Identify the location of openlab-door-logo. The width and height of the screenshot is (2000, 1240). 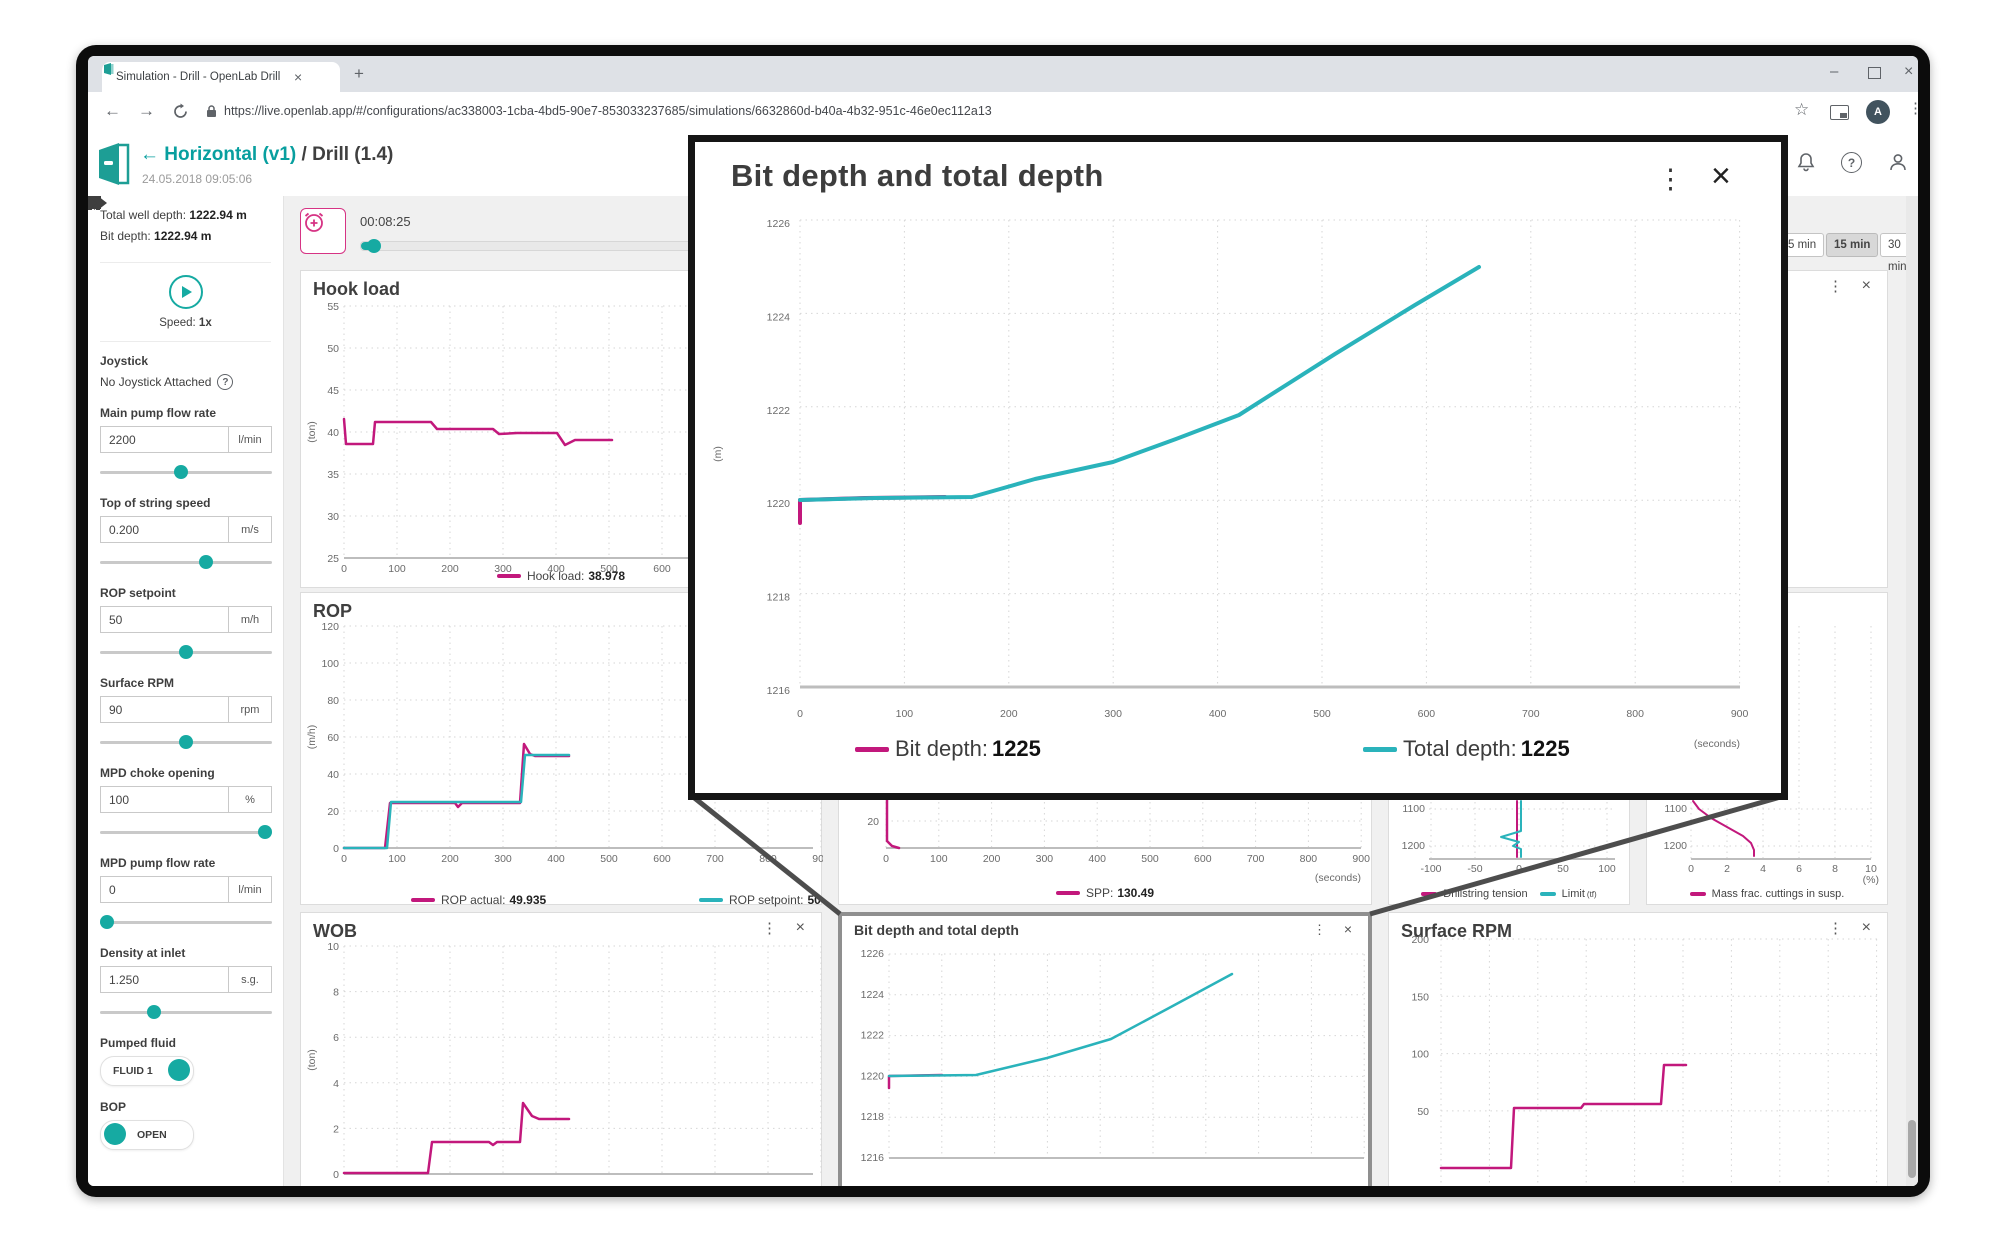
(114, 164).